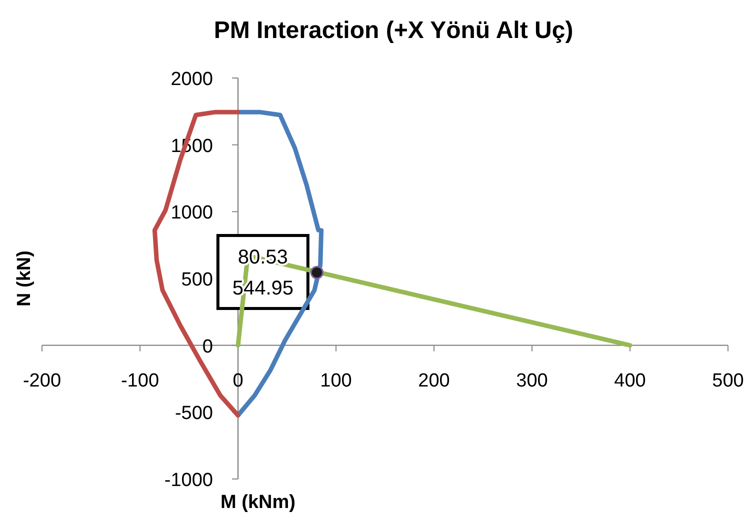  What do you see at coordinates (238, 381) in the screenshot?
I see `x-tick-label: 0` at bounding box center [238, 381].